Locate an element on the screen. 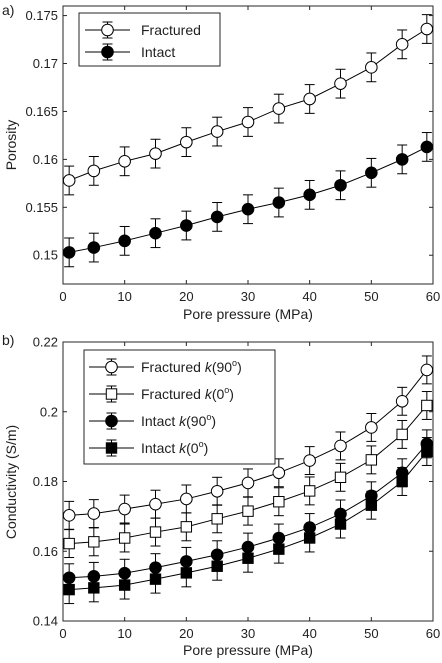 The height and width of the screenshot is (663, 442). panel-a-ylabel: Porosity is located at coordinates (11, 145).